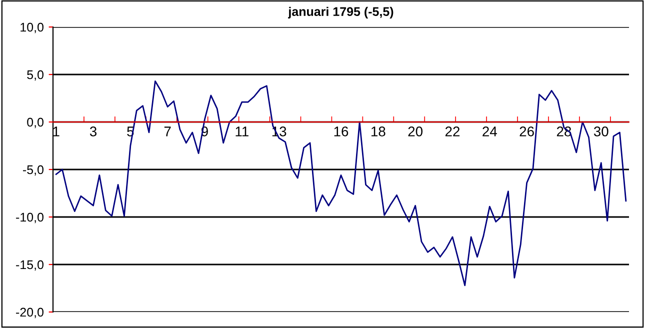  I want to click on x-tick-label: 3, so click(93, 131).